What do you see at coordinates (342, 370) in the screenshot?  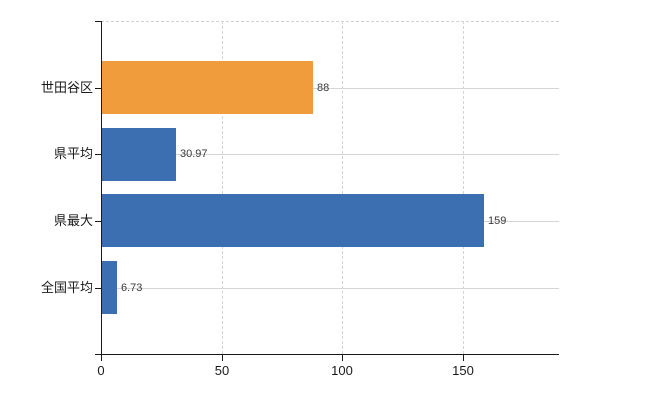 I see `x-tick-label: 100` at bounding box center [342, 370].